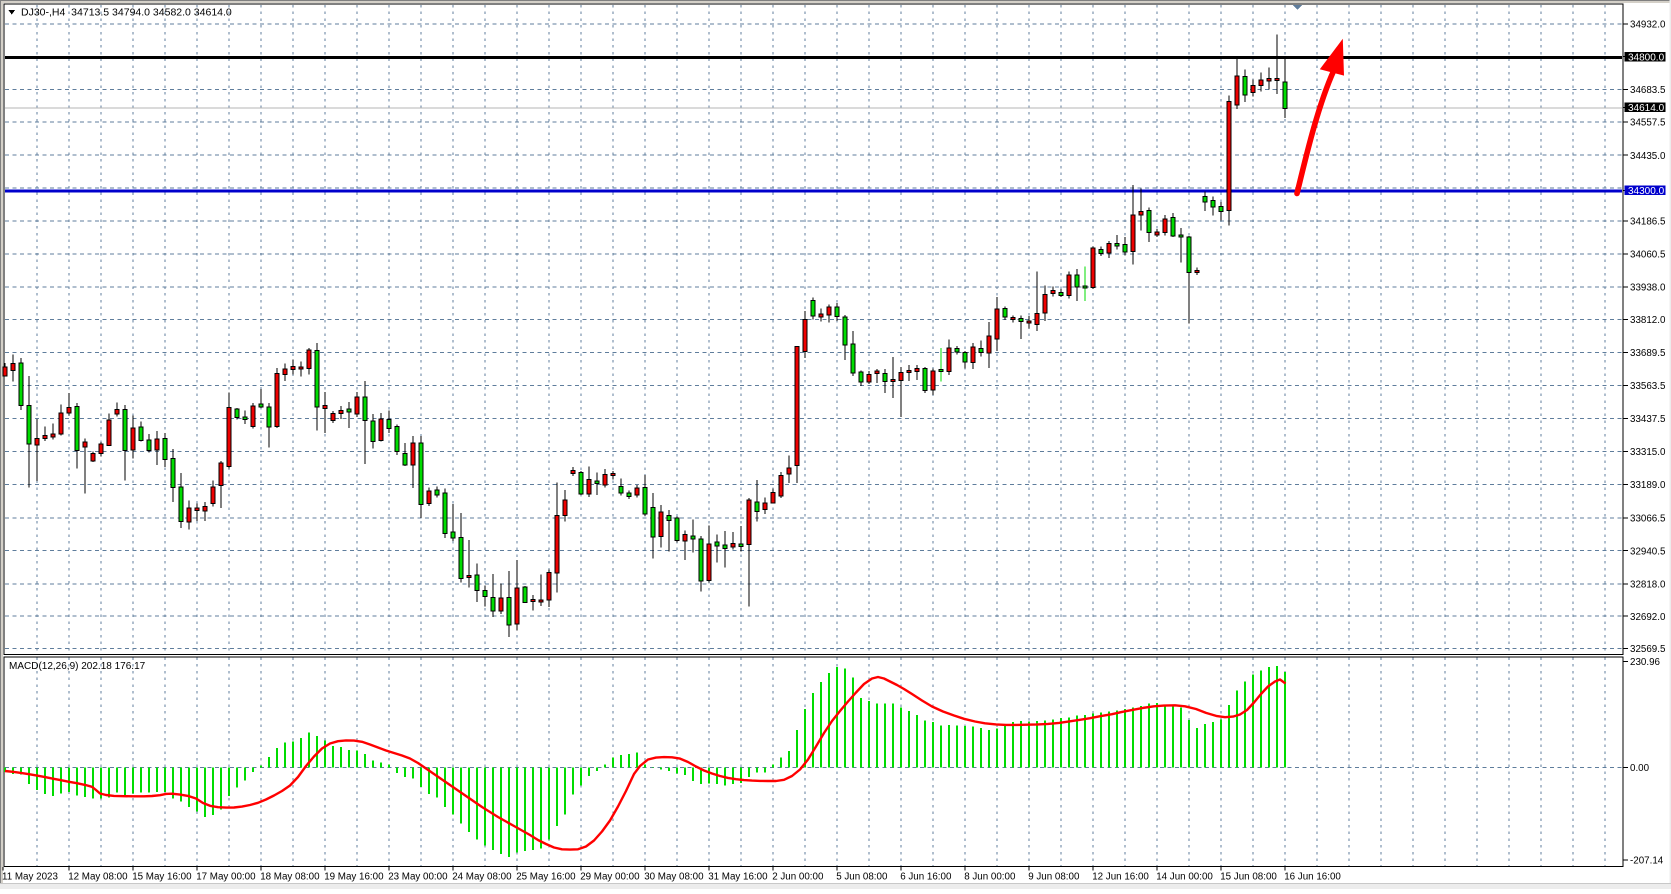 The height and width of the screenshot is (894, 1671). Describe the element at coordinates (1648, 519) in the screenshot. I see `svg-text: 33066.5` at that location.